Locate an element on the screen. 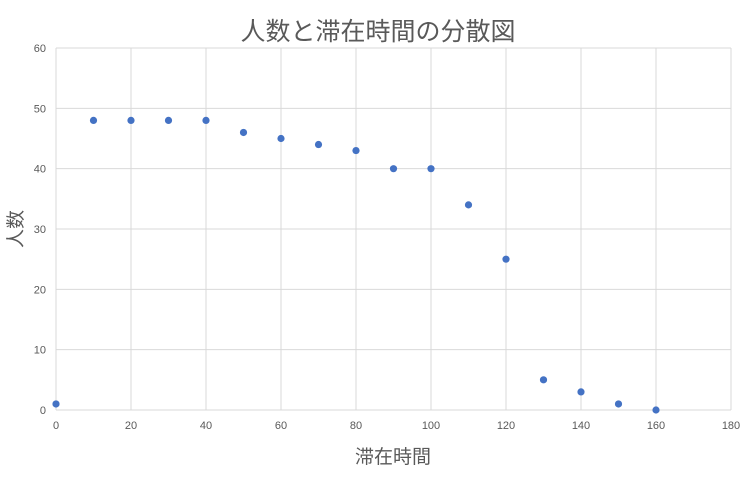 This screenshot has height=486, width=755. x-tick-label: 0 is located at coordinates (56, 426).